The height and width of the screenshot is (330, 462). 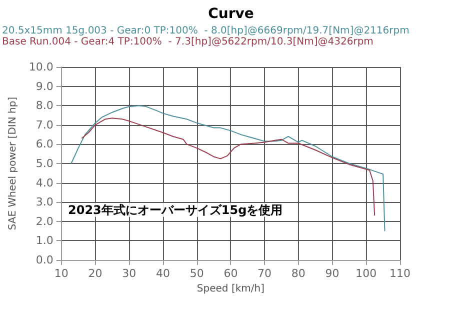 What do you see at coordinates (197, 273) in the screenshot?
I see `x-tick-label: 50` at bounding box center [197, 273].